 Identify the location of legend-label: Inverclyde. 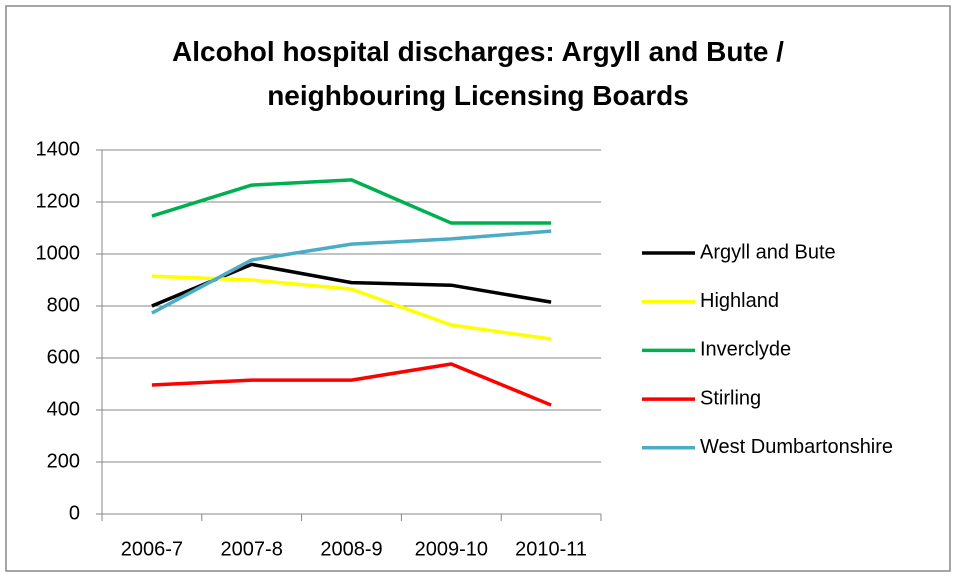
(745, 350).